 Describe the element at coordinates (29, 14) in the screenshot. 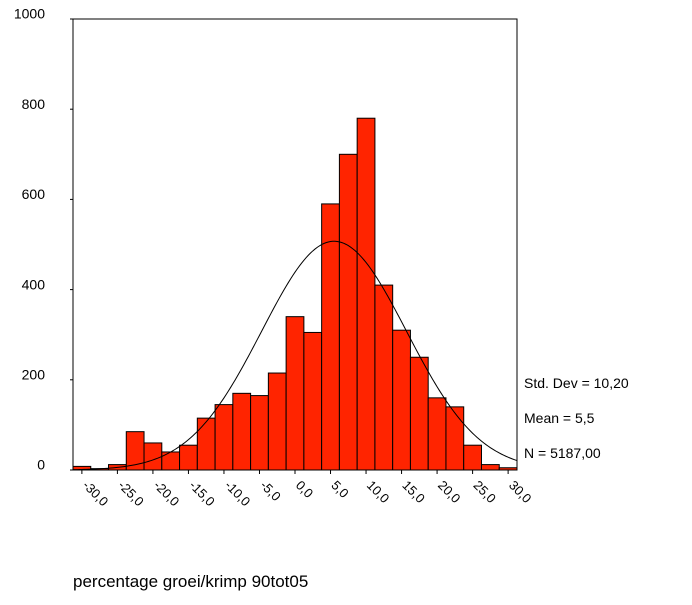

I see `y-tick-label: 1000` at that location.